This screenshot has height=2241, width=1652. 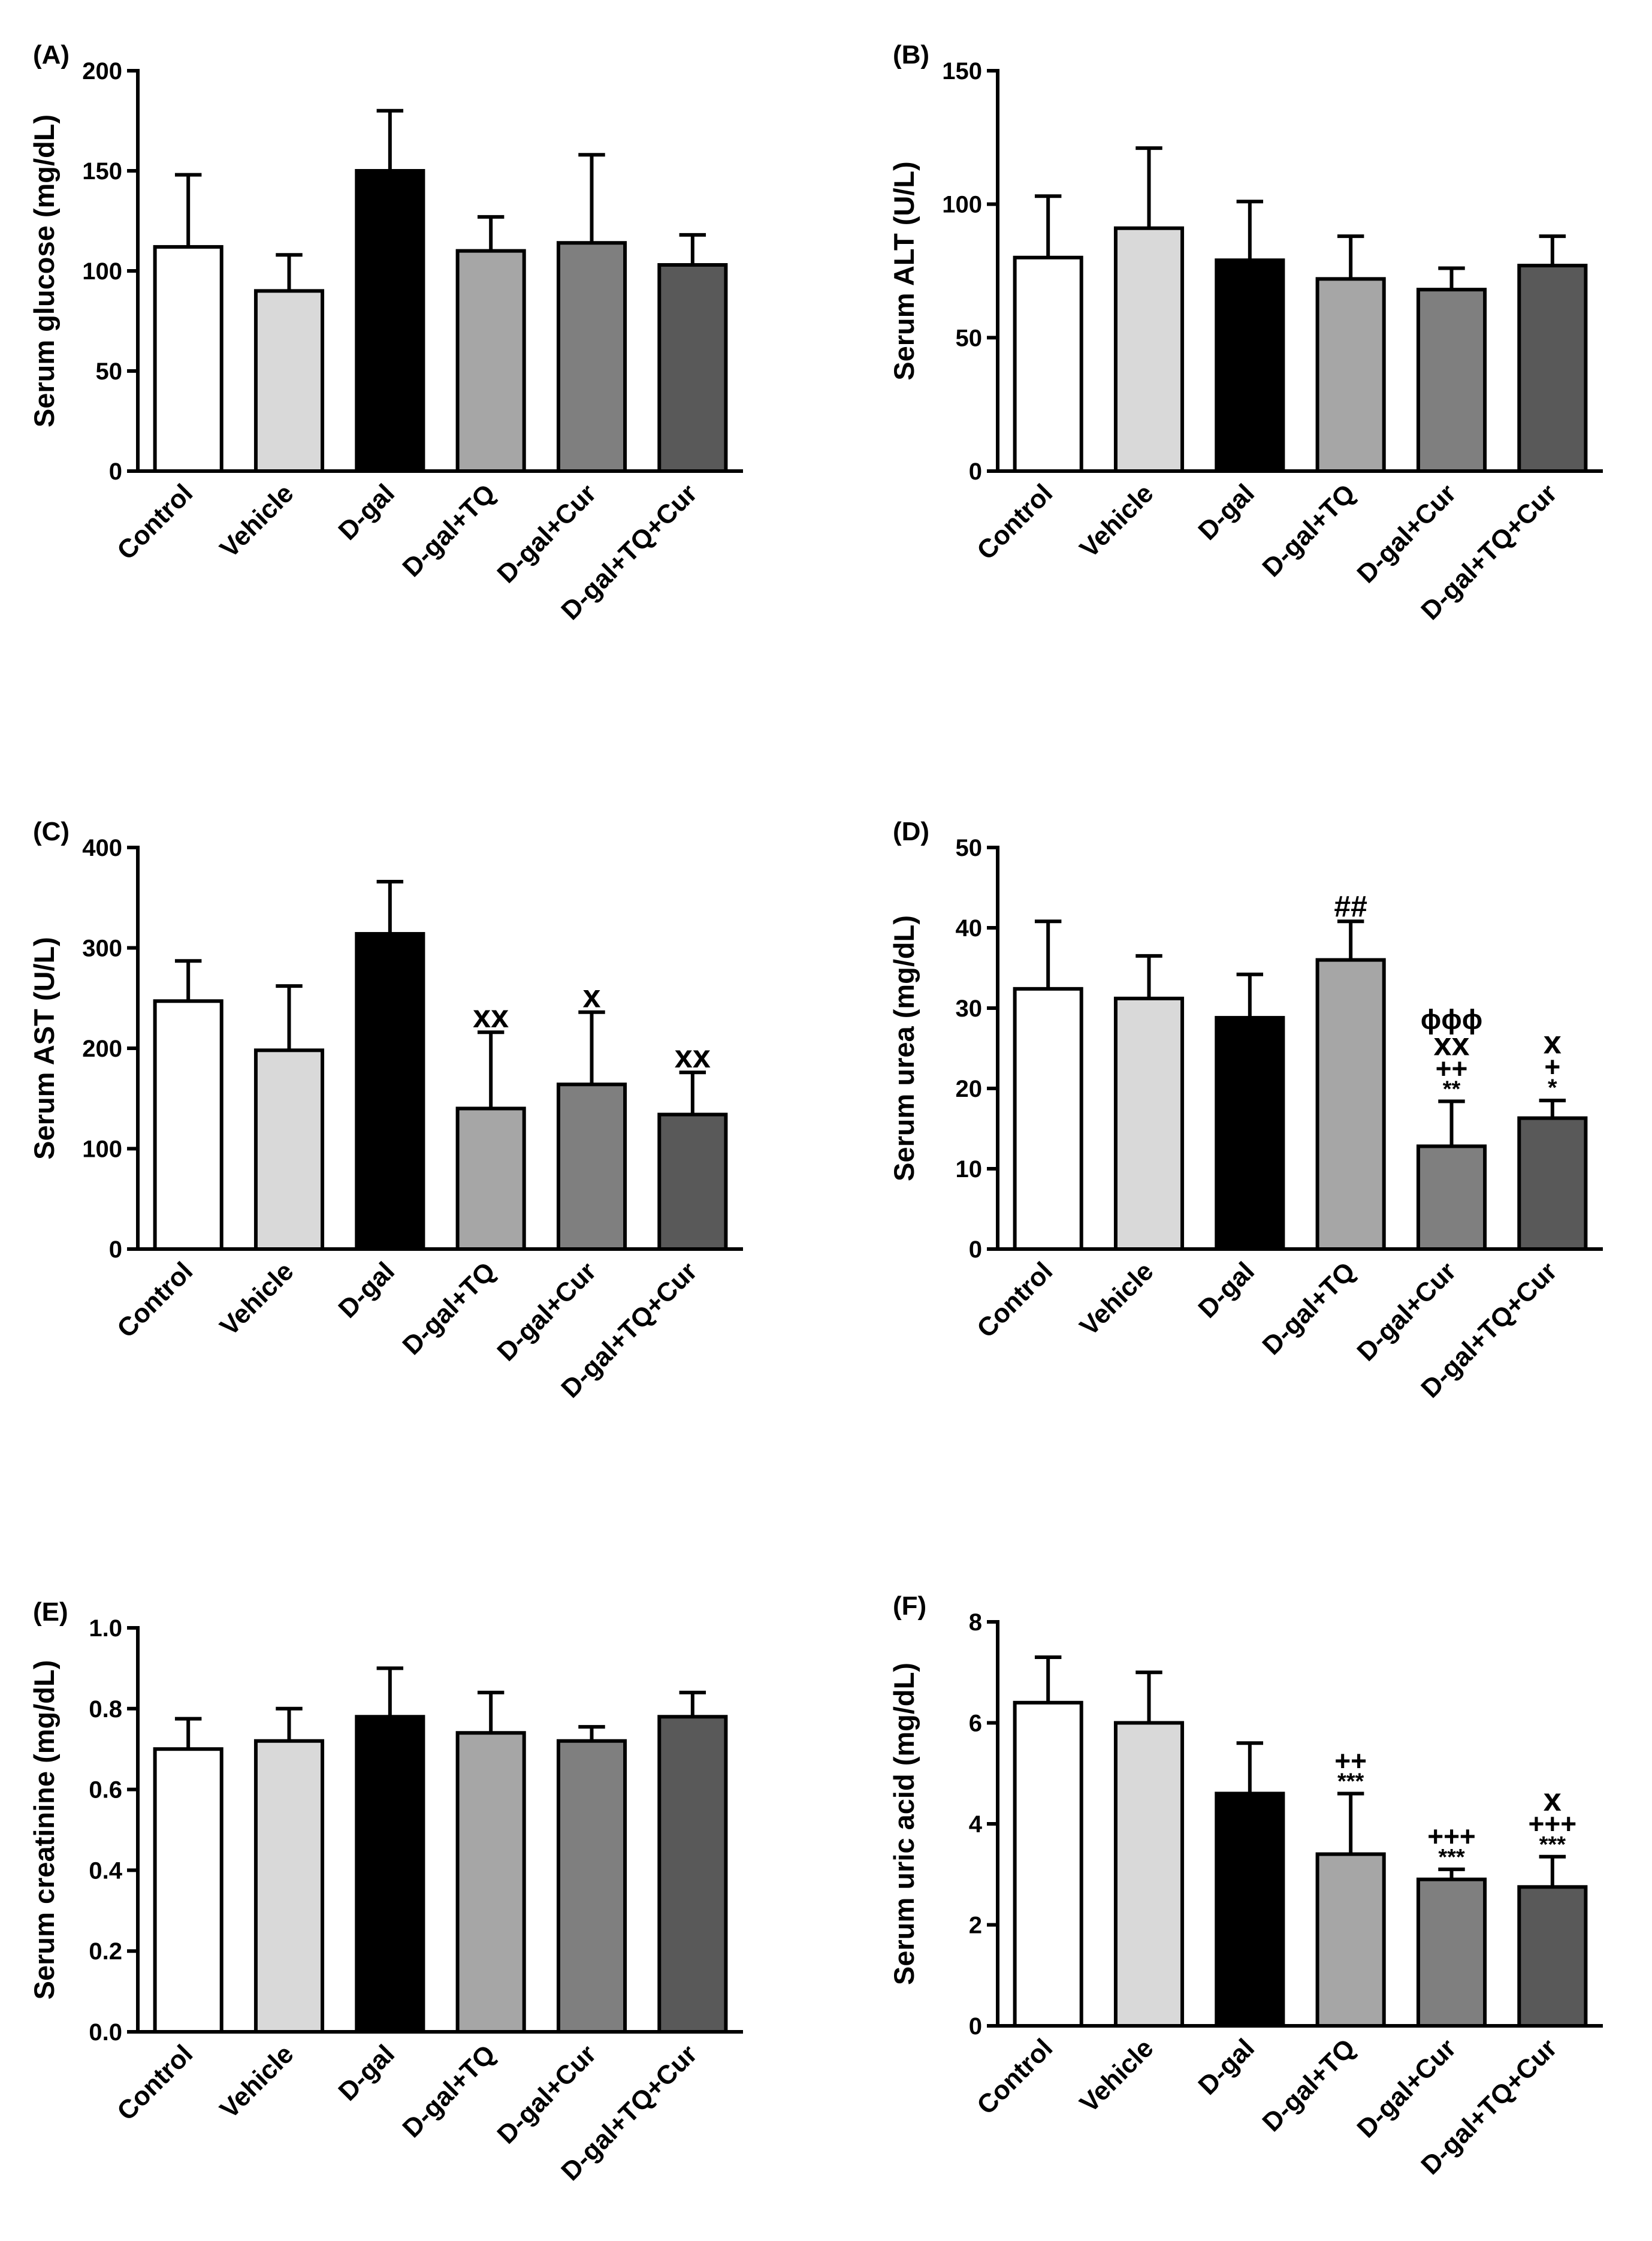 What do you see at coordinates (969, 928) in the screenshot?
I see `y-tick-label-3-4: 40` at bounding box center [969, 928].